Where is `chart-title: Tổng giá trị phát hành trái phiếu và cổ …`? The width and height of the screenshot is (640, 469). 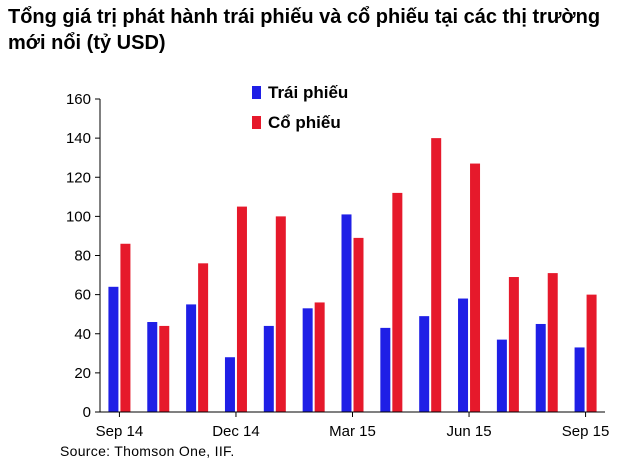 chart-title: Tổng giá trị phát hành trái phiếu và cổ … is located at coordinates (304, 30).